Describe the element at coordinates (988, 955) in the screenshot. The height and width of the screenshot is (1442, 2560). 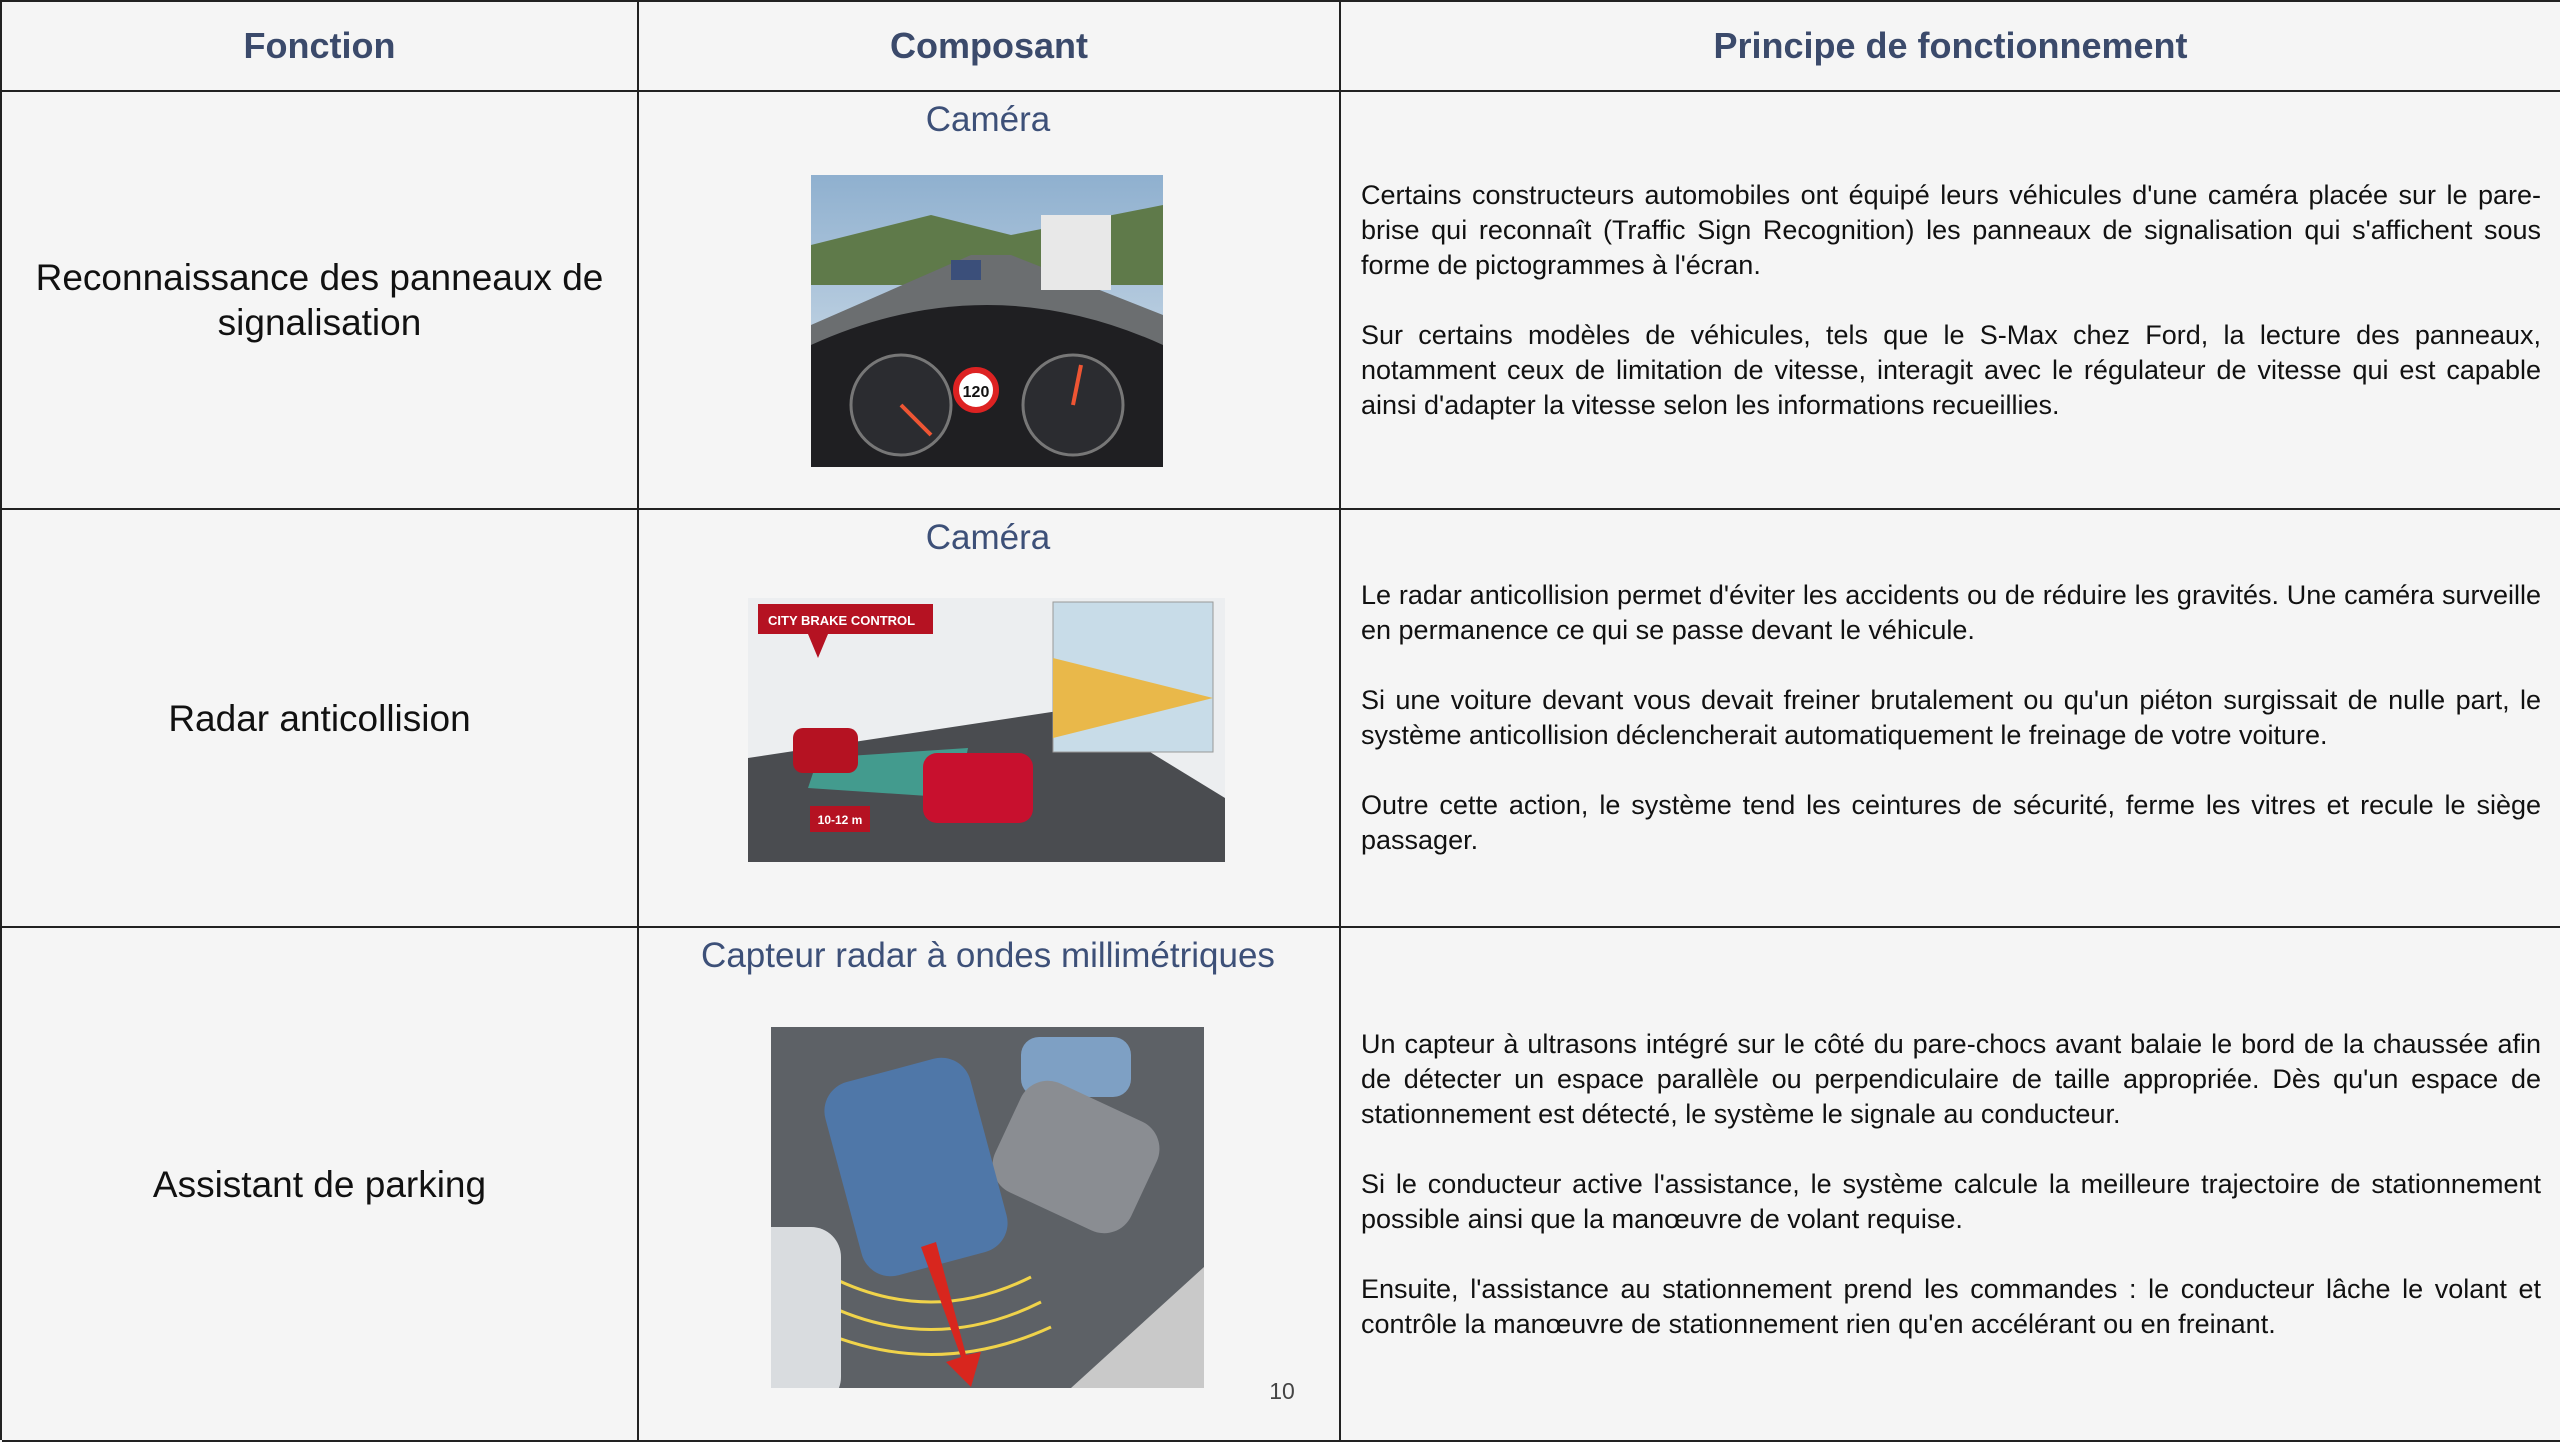
I see `component-title: Capteur radar à ondes millimétriques` at that location.